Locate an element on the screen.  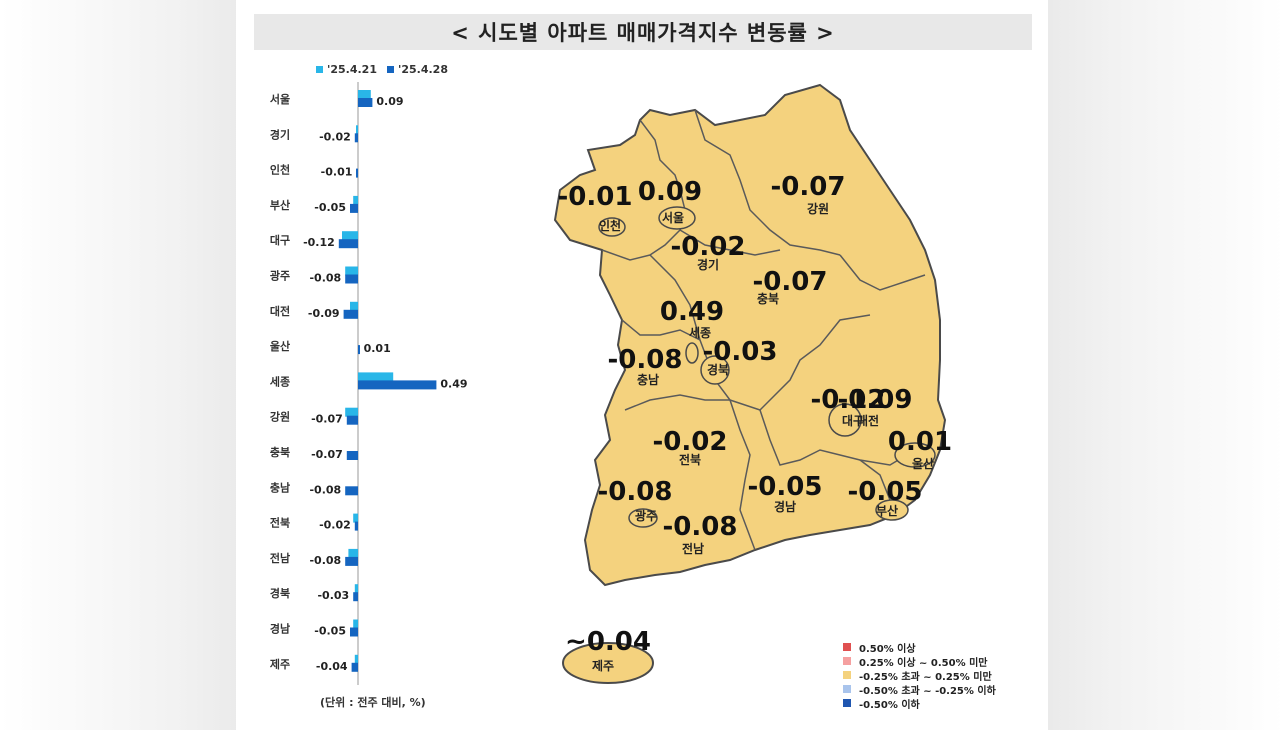
category-label: 부산 is located at coordinates (280, 205).